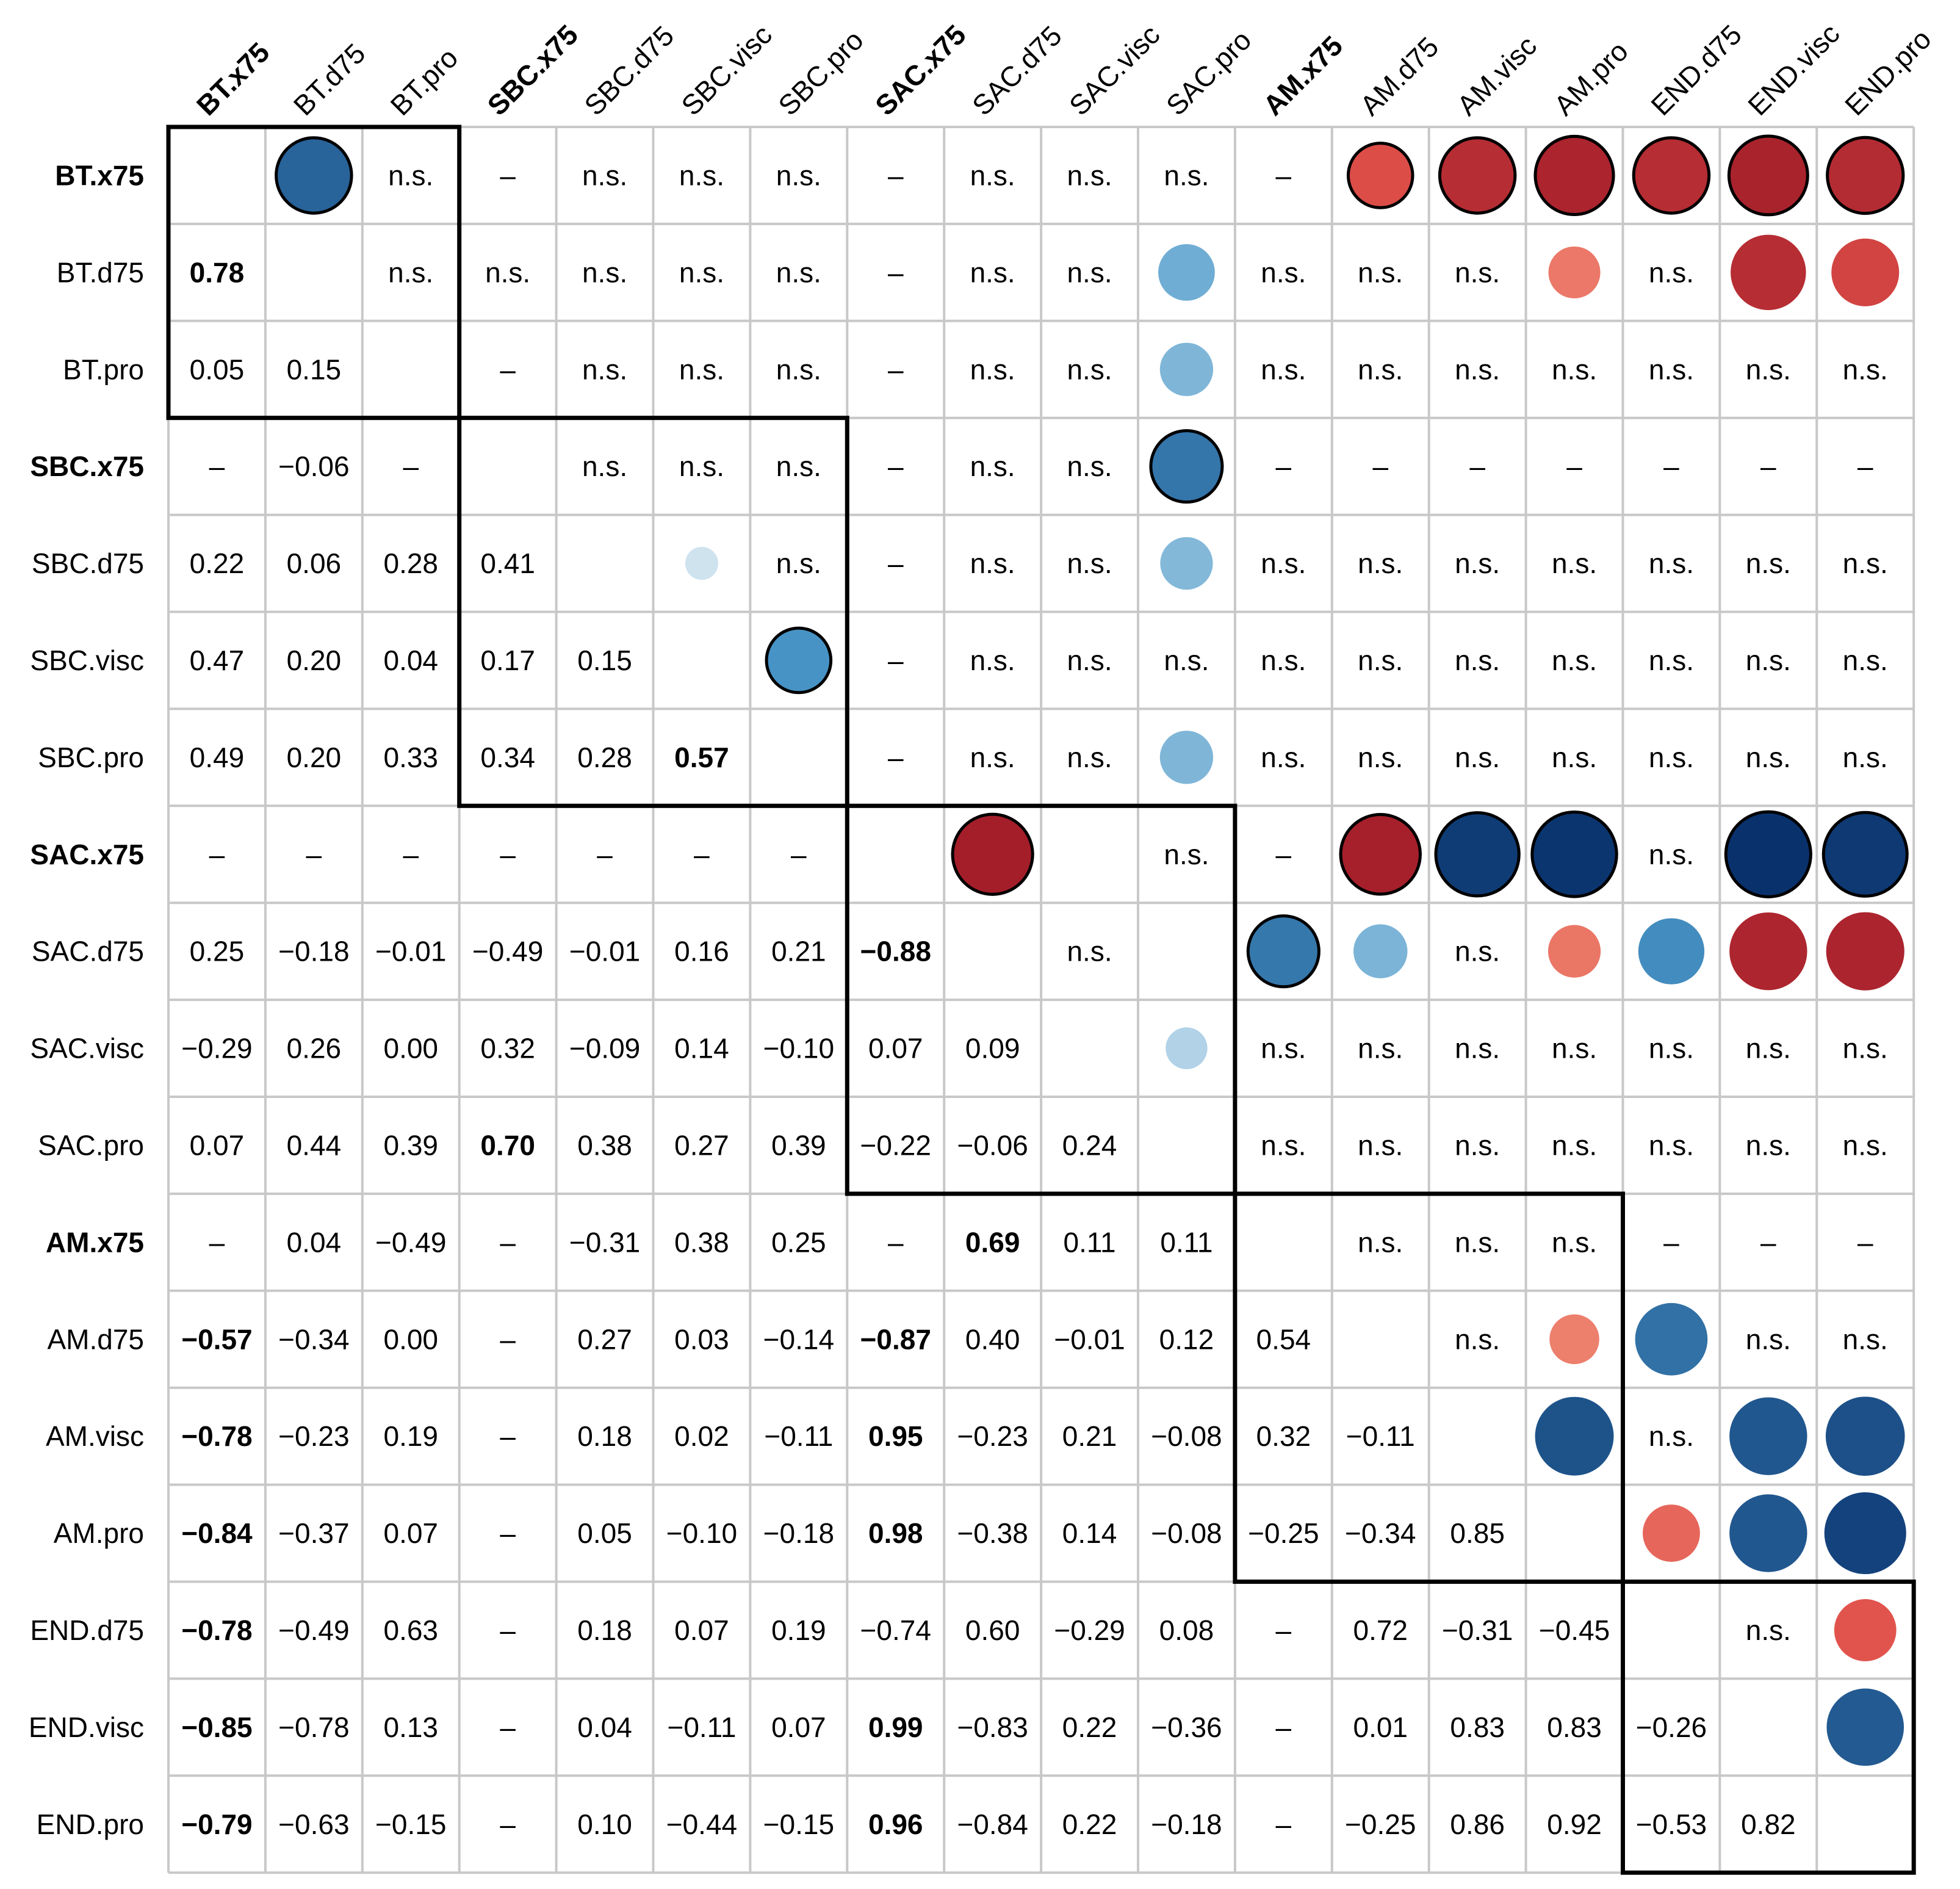  What do you see at coordinates (507, 563) in the screenshot?
I see `correlation-value: 0.41` at bounding box center [507, 563].